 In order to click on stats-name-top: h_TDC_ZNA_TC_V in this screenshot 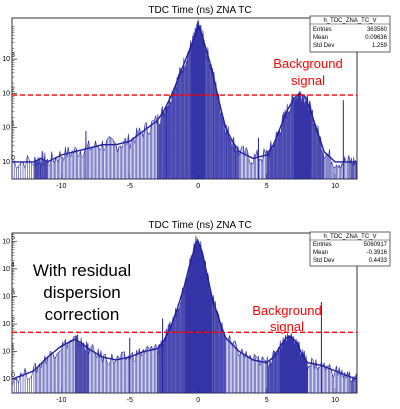, I will do `click(349, 21)`.